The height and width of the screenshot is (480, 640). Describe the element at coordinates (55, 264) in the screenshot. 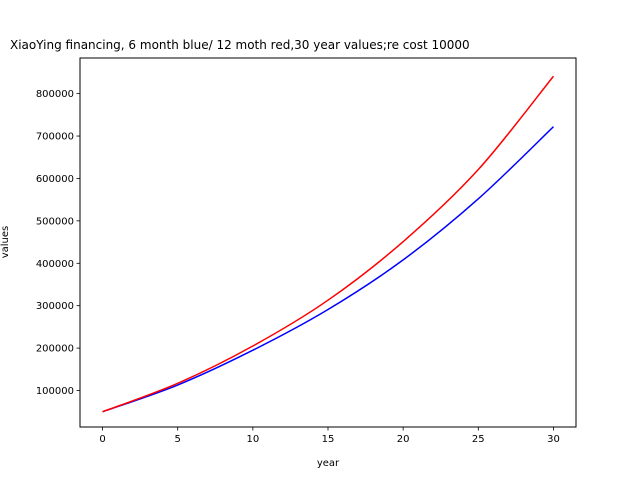

I see `y-tick-label: 400000` at that location.